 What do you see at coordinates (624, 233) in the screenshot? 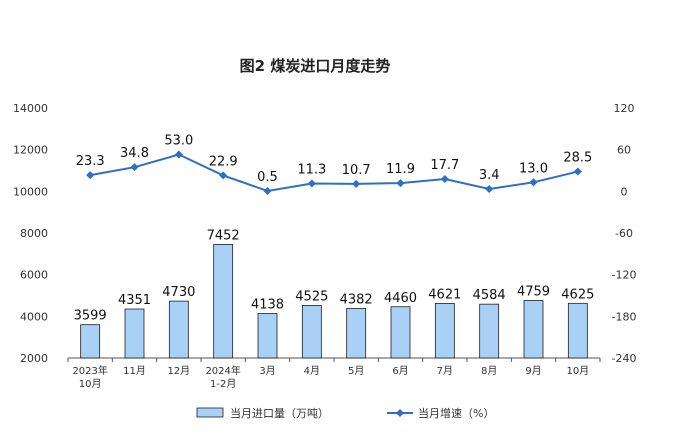
I see `y-right-tick-label: -60` at bounding box center [624, 233].